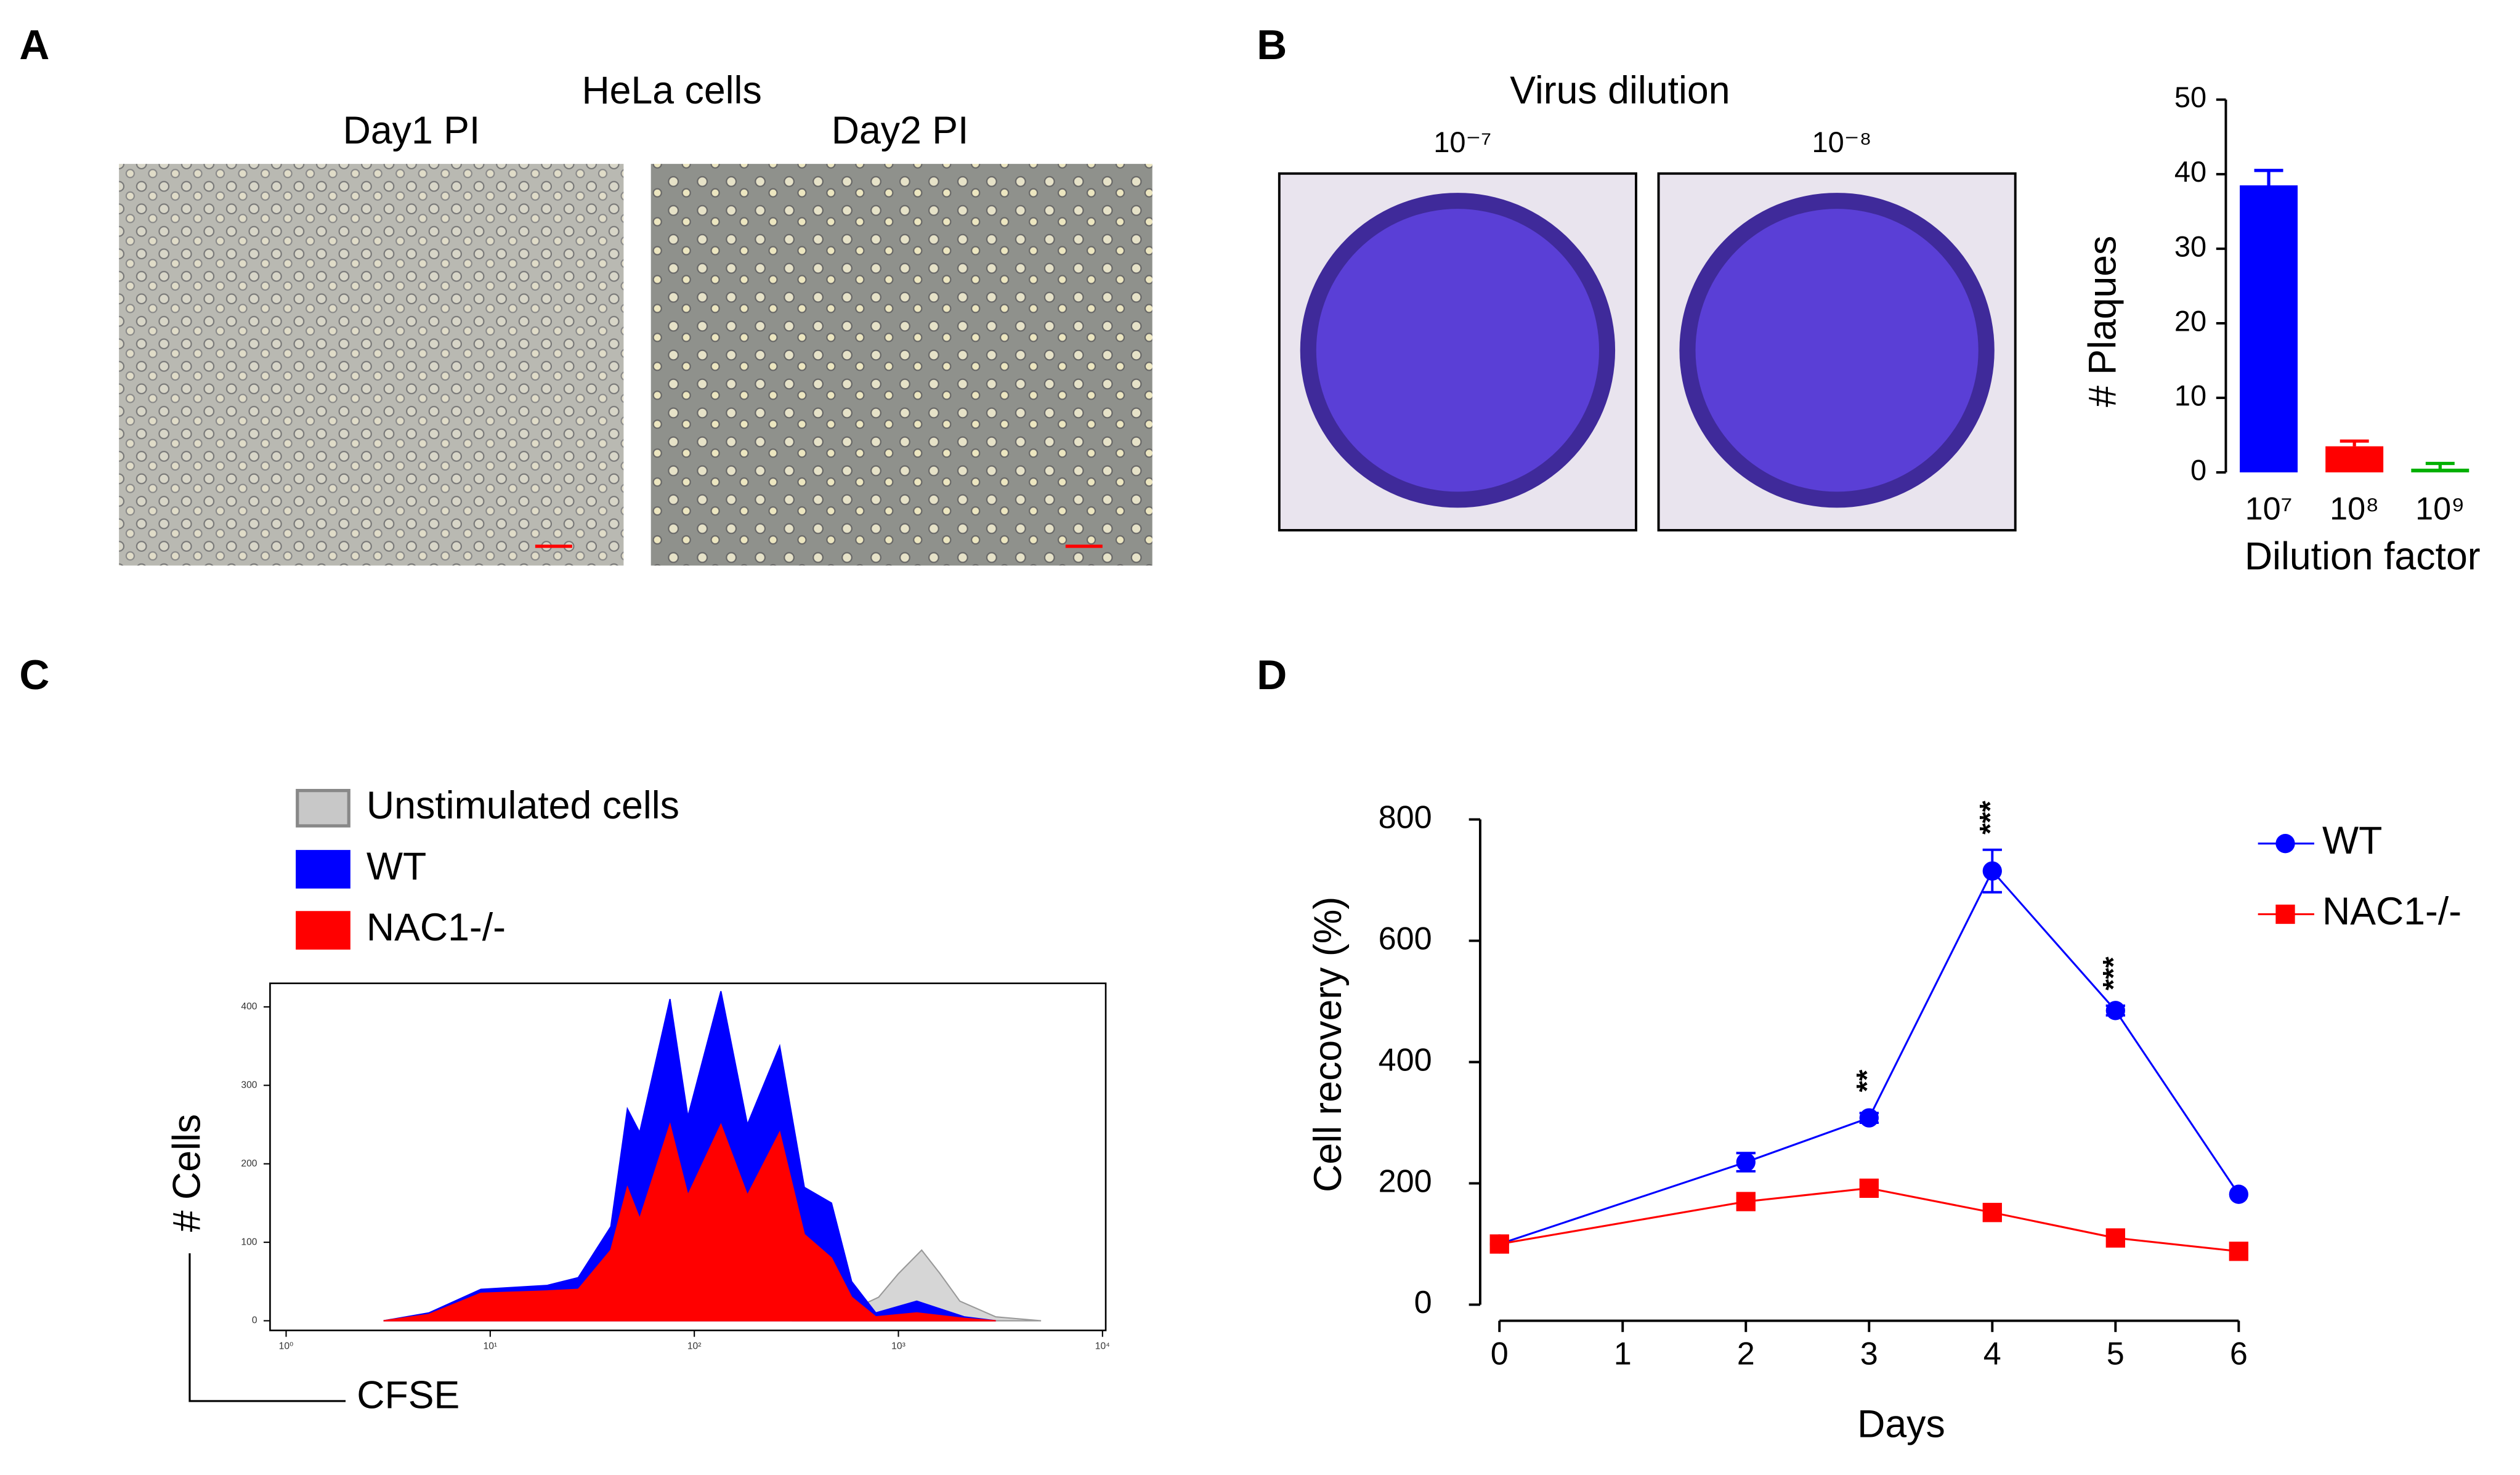 The height and width of the screenshot is (1475, 2520). What do you see at coordinates (1623, 1354) in the screenshot?
I see `x-tick-label: 1` at bounding box center [1623, 1354].